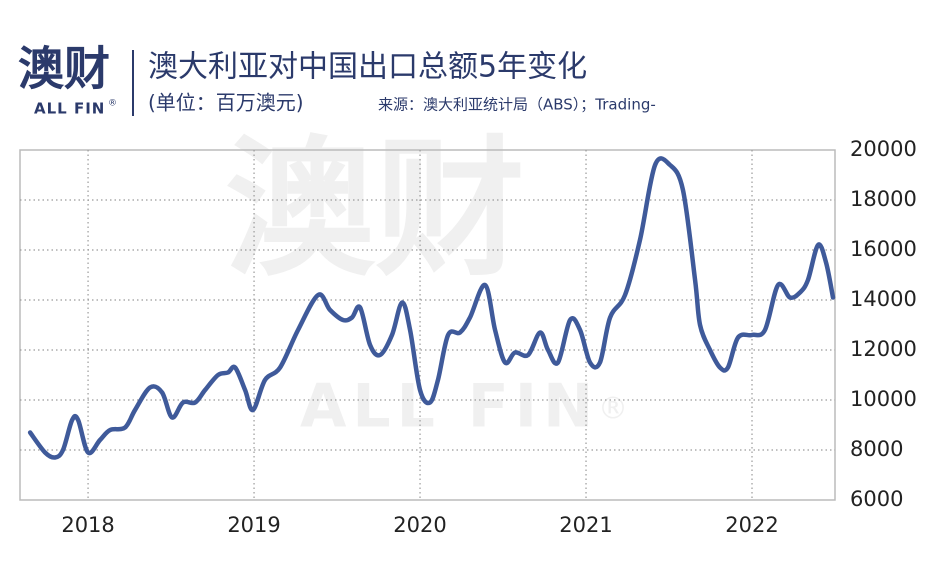 The image size is (941, 565). What do you see at coordinates (517, 105) in the screenshot?
I see `source: 来源：澳大利亚统计局（ABS）；Trading-` at bounding box center [517, 105].